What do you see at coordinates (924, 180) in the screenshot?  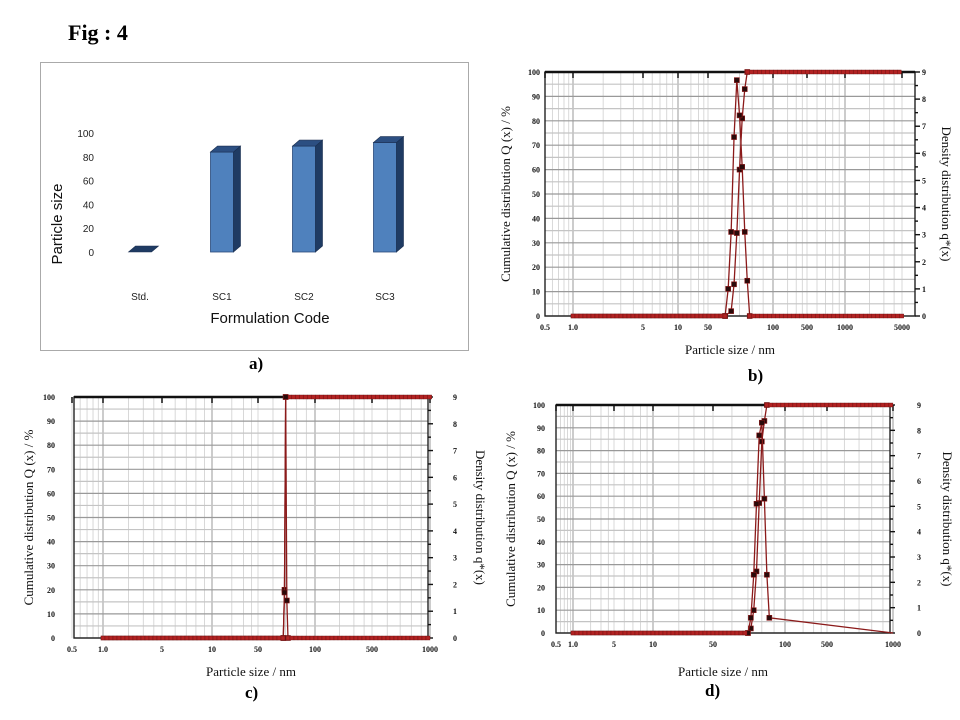 I see `right-tick-label: 5` at bounding box center [924, 180].